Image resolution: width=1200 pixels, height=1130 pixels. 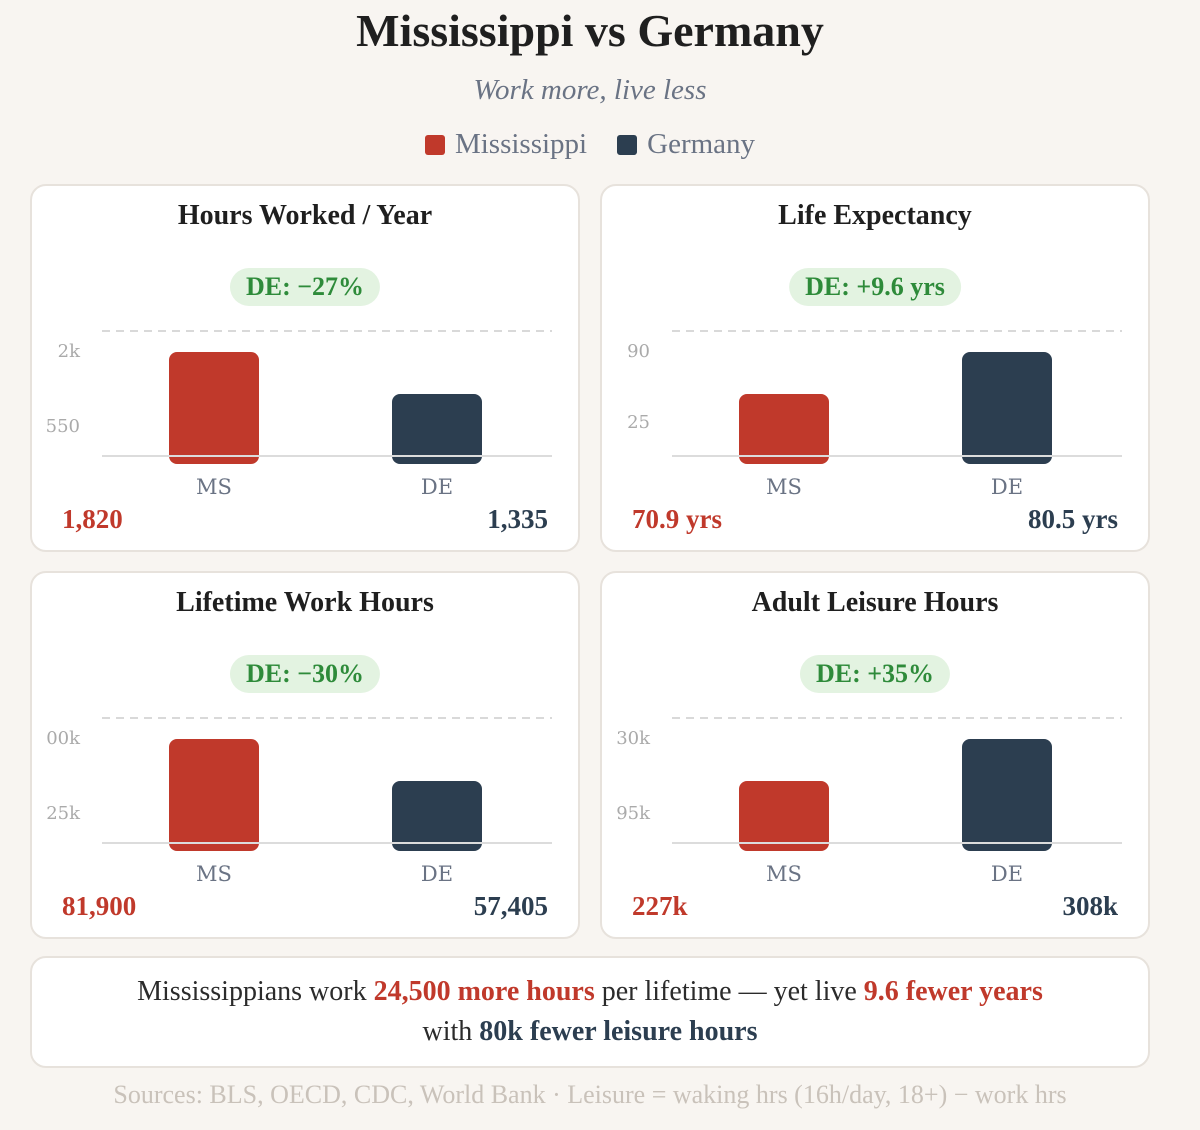 What do you see at coordinates (1090, 906) in the screenshot?
I see `value-label-de: 308k` at bounding box center [1090, 906].